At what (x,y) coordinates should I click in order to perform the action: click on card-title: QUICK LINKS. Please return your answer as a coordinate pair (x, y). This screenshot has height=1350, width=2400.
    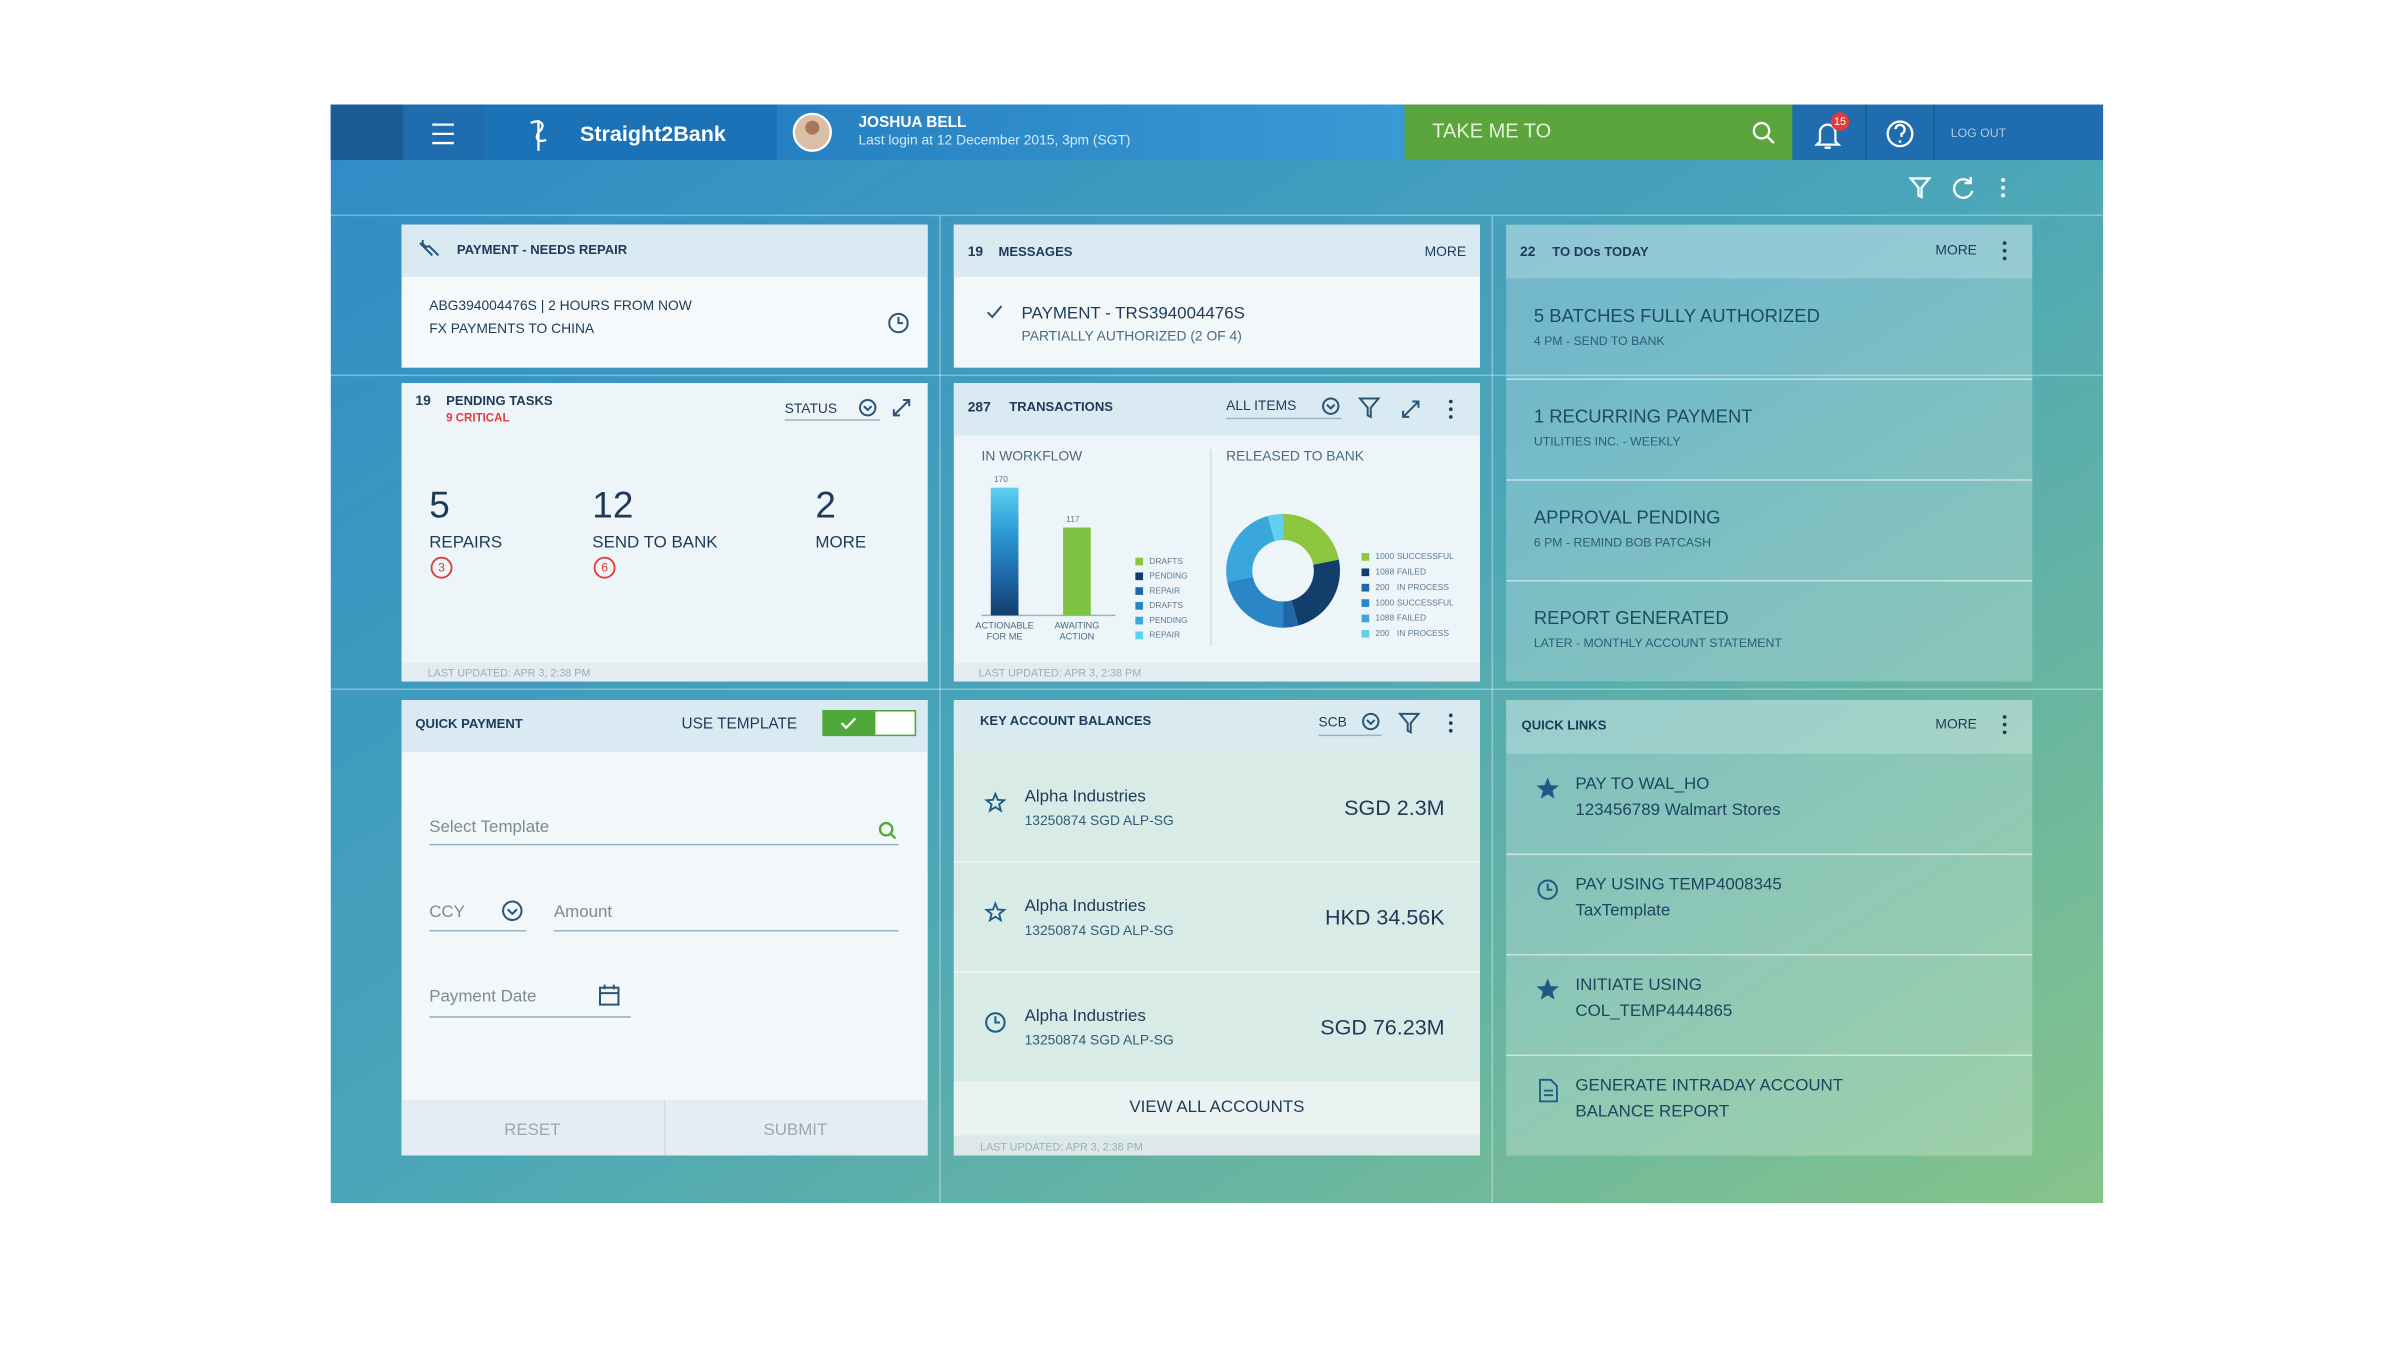
    Looking at the image, I should click on (1564, 725).